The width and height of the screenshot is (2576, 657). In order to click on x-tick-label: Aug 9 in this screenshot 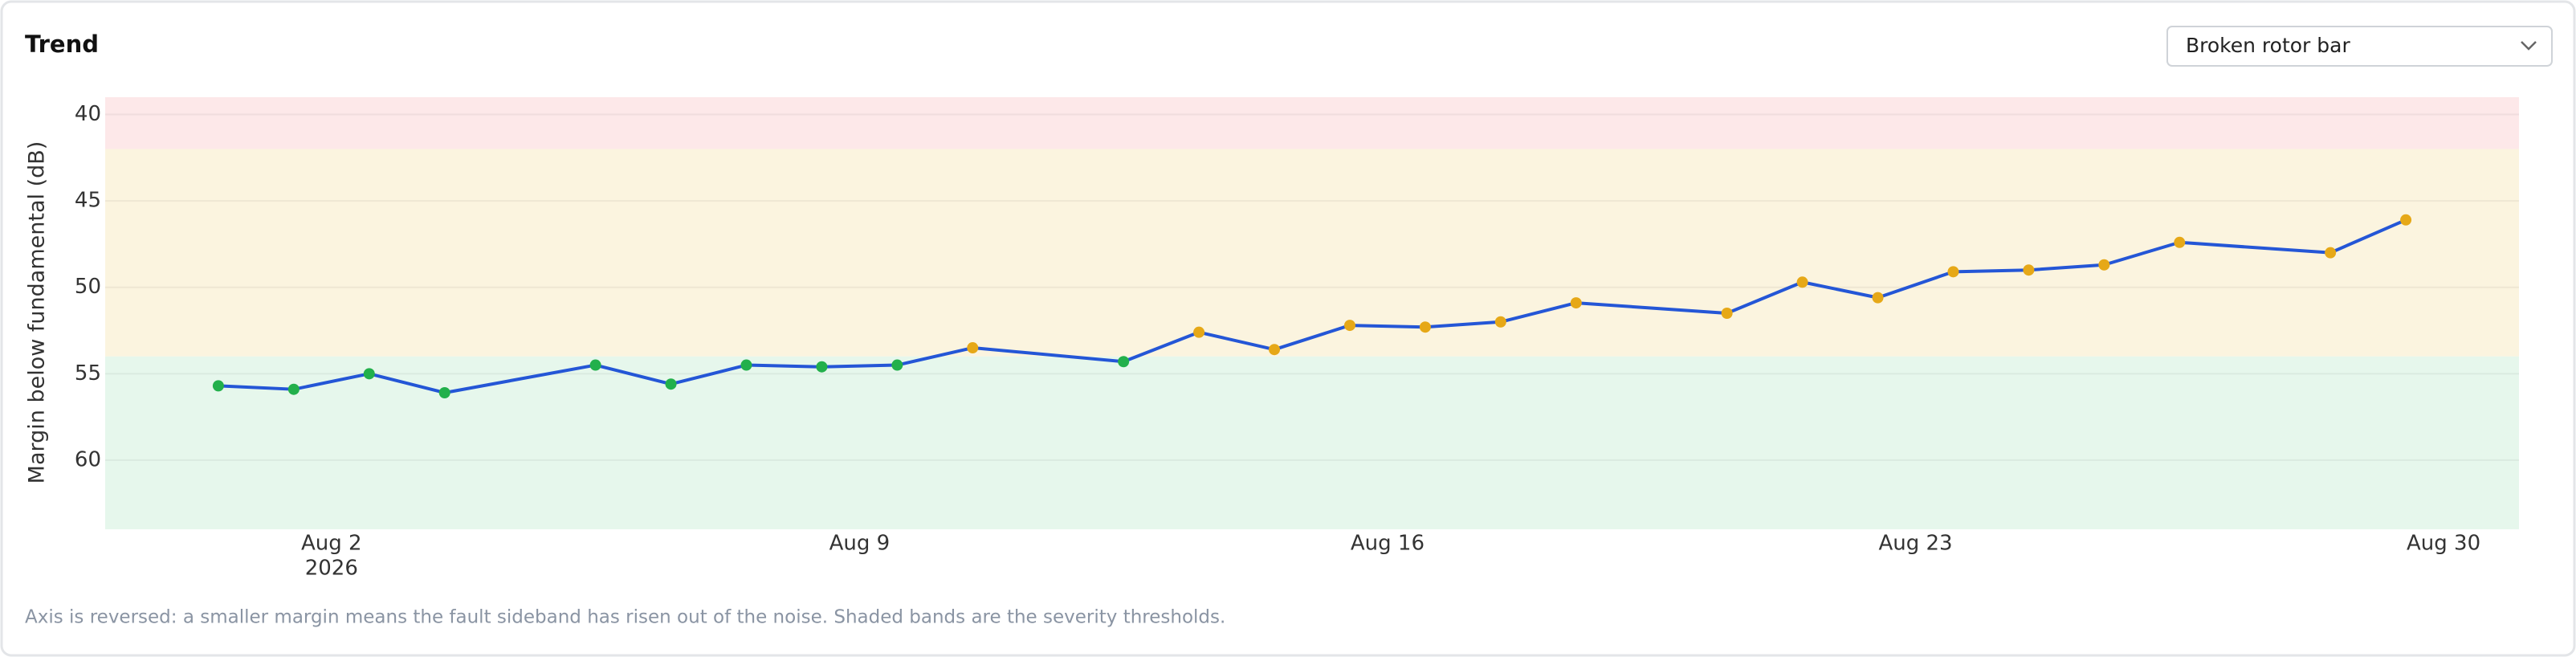, I will do `click(860, 544)`.